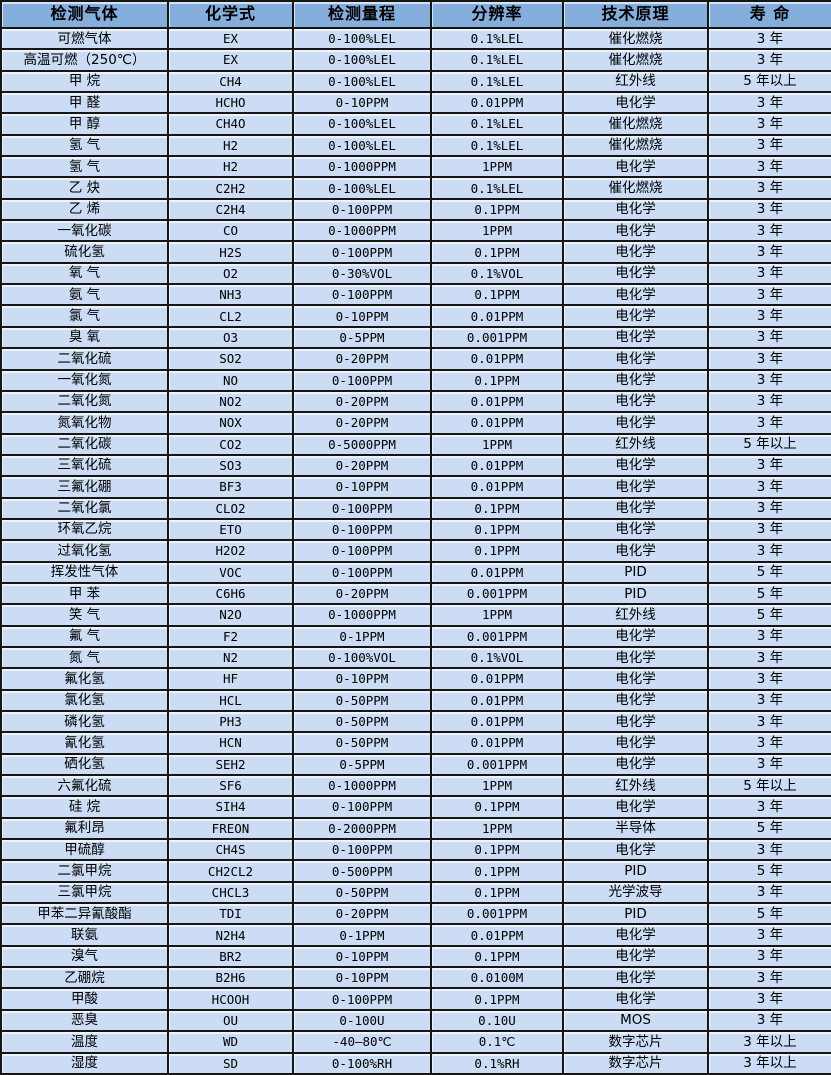 Image resolution: width=831 pixels, height=1075 pixels. I want to click on cell-formula: SF6, so click(230, 786).